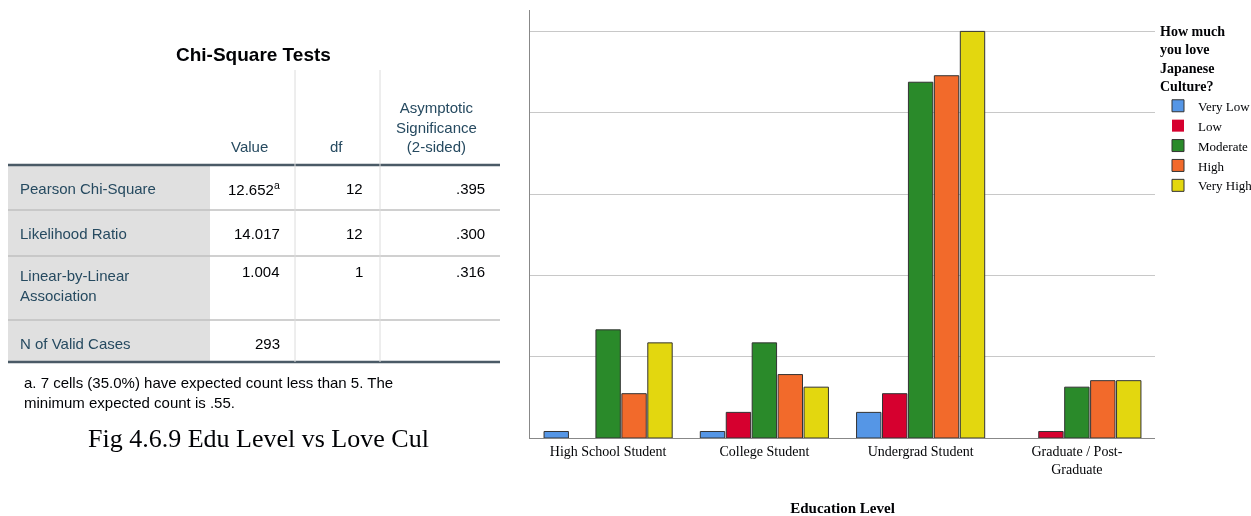 The width and height of the screenshot is (1251, 516). What do you see at coordinates (436, 127) in the screenshot?
I see `text: Asymptotic Significance (2-sided)` at bounding box center [436, 127].